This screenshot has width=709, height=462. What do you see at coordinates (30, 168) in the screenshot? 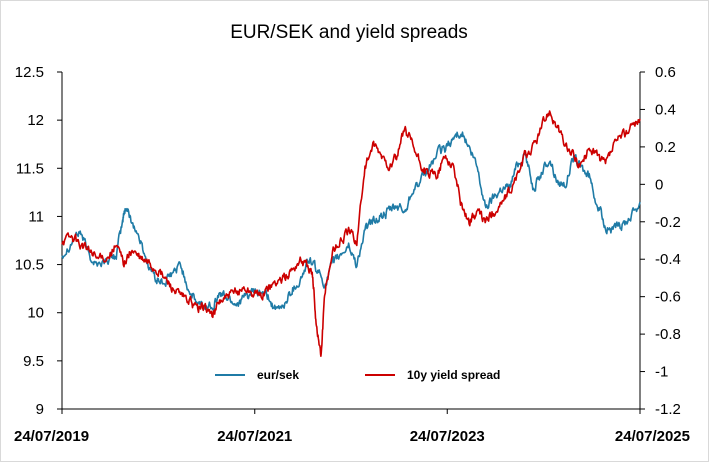
I see `y-left-tick-label: 11.5` at bounding box center [30, 168].